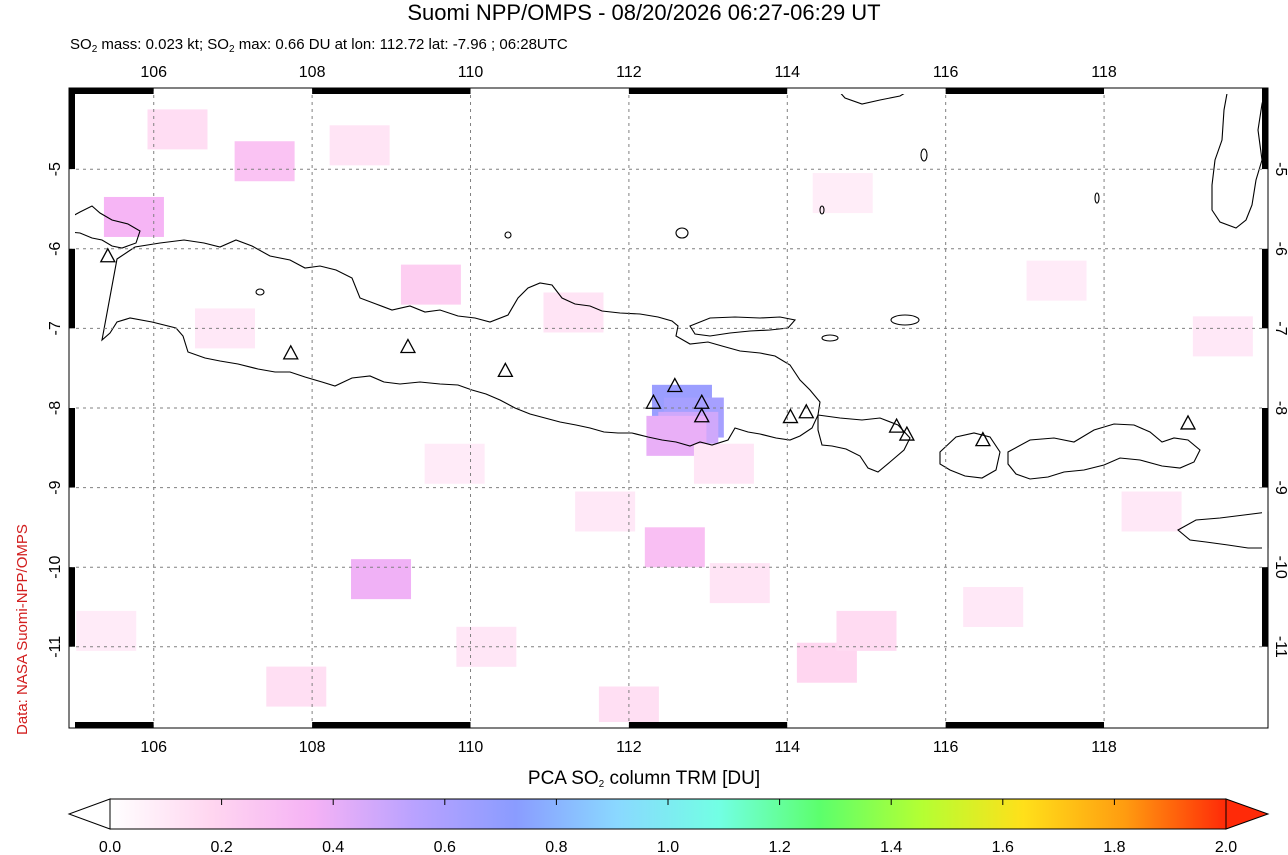 This screenshot has width=1288, height=855. What do you see at coordinates (788, 72) in the screenshot?
I see `lon-tick-label-top: 114` at bounding box center [788, 72].